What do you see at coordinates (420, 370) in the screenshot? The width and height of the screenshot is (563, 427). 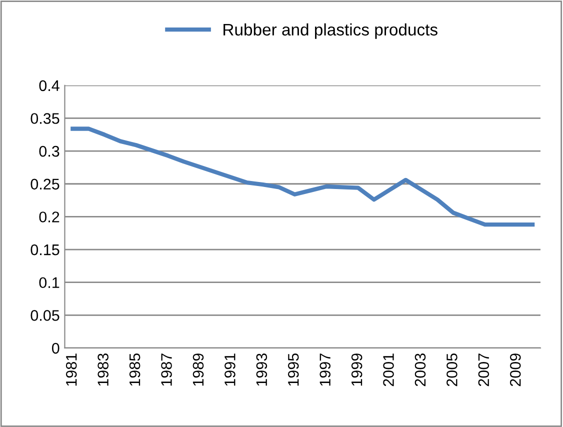 I see `x-tick-label: 2003` at bounding box center [420, 370].